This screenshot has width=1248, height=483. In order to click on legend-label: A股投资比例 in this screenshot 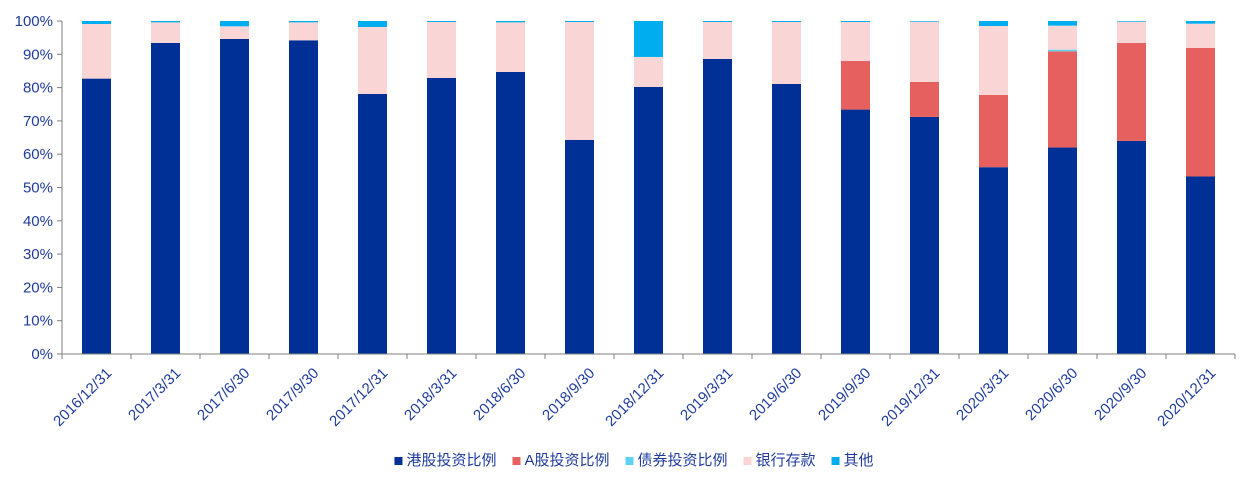, I will do `click(566, 460)`.